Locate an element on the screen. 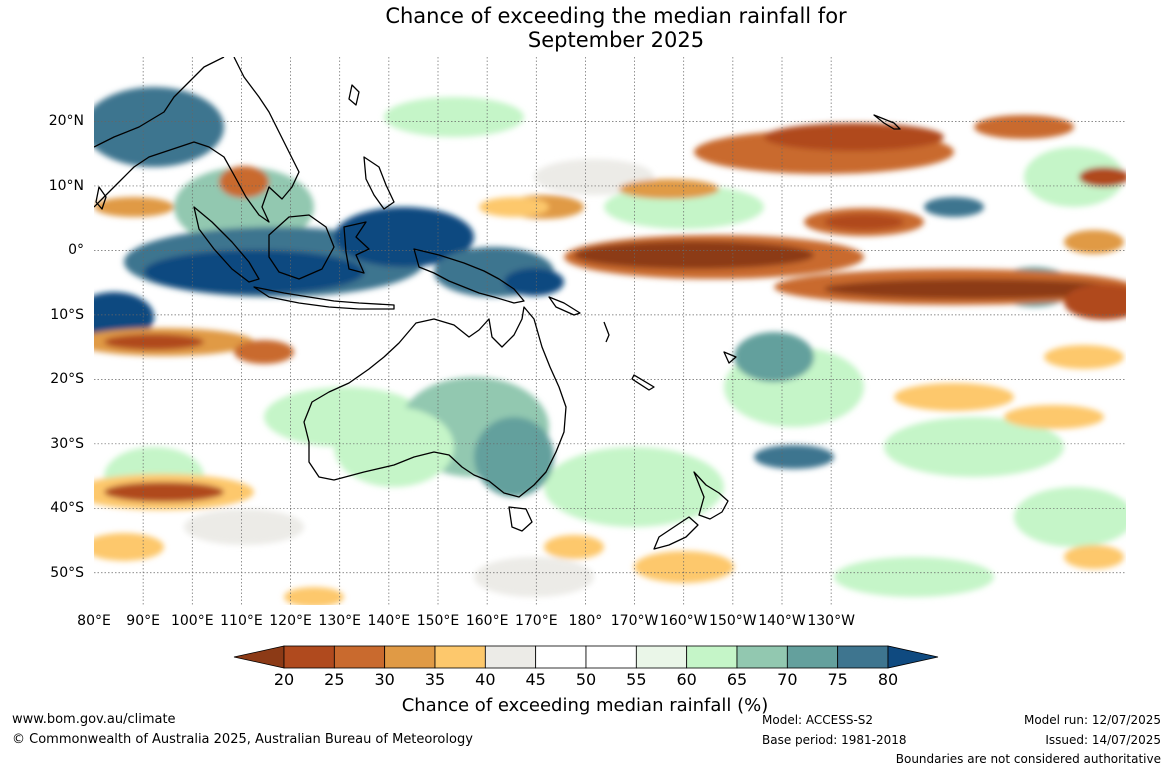 The image size is (1173, 770). sri-lanka-coastline is located at coordinates (101, 198).